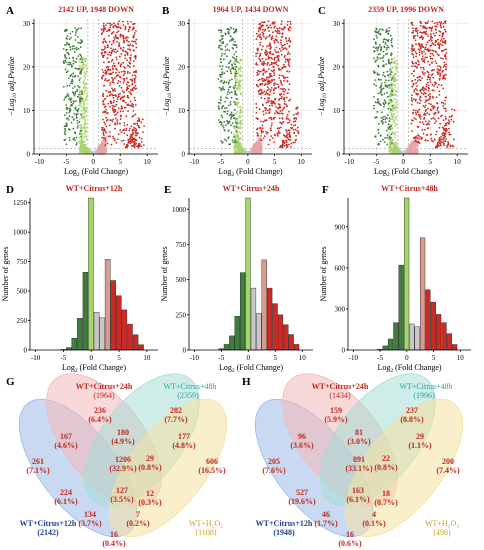 The height and width of the screenshot is (550, 484). Describe the element at coordinates (302, 162) in the screenshot. I see `x-tick-label: 10` at that location.